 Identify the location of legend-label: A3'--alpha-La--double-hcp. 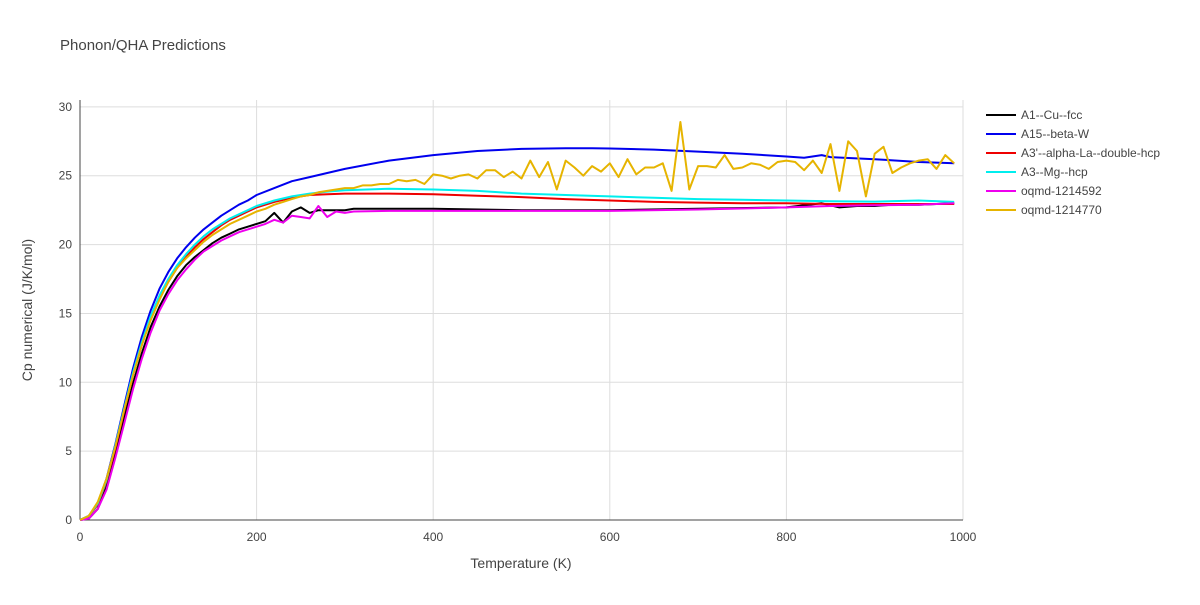
(1090, 153).